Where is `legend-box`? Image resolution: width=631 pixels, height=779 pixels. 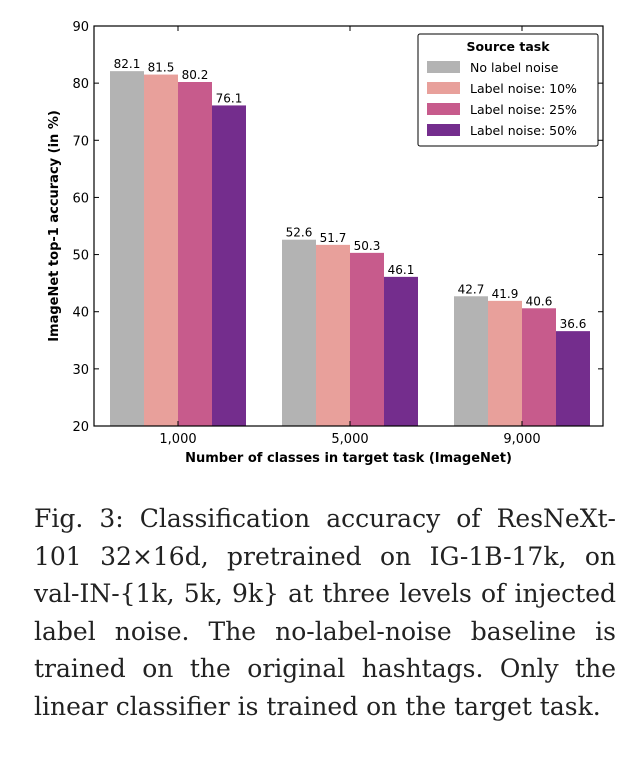 legend-box is located at coordinates (508, 90).